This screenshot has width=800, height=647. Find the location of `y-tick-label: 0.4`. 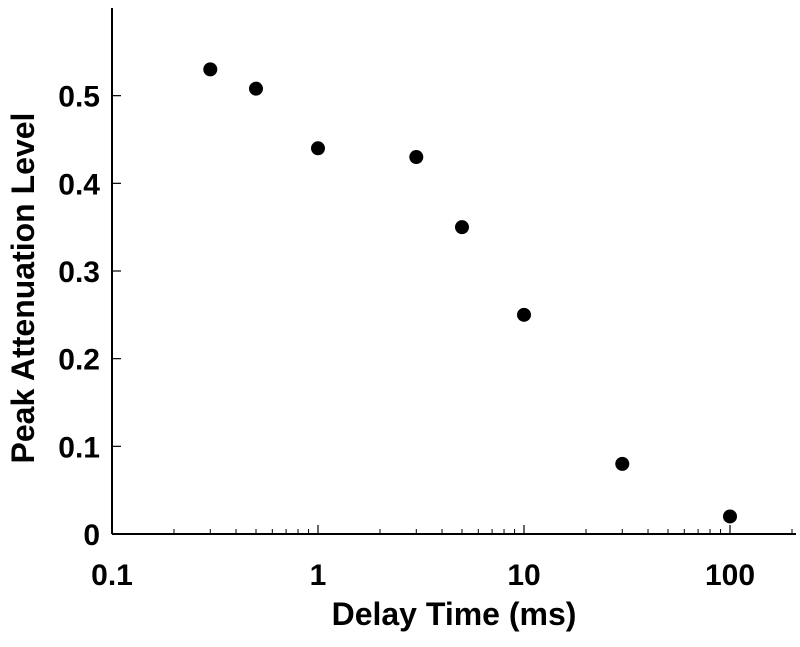

y-tick-label: 0.4 is located at coordinates (79, 184).